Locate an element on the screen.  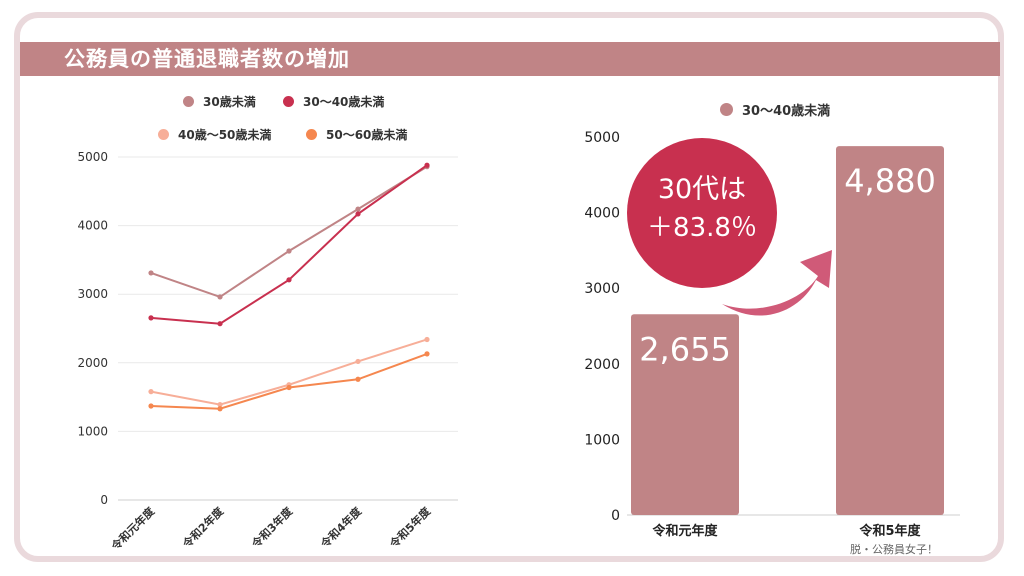
bar-ytick-label: 5000 is located at coordinates (602, 138).